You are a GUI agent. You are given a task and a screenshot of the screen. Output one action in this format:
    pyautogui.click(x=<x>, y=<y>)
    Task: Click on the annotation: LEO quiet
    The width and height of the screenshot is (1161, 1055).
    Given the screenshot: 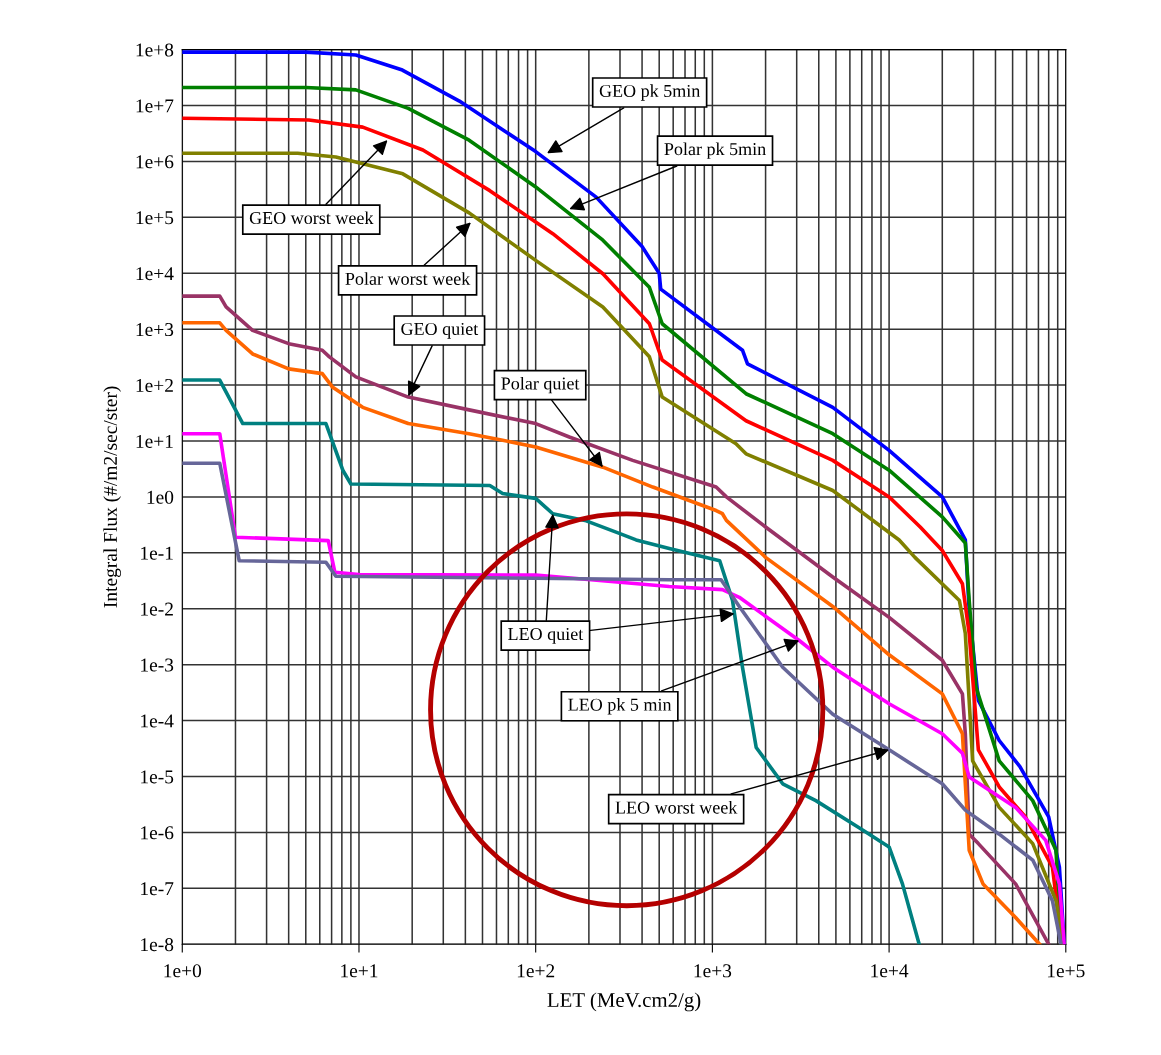 What is the action you would take?
    pyautogui.click(x=546, y=635)
    